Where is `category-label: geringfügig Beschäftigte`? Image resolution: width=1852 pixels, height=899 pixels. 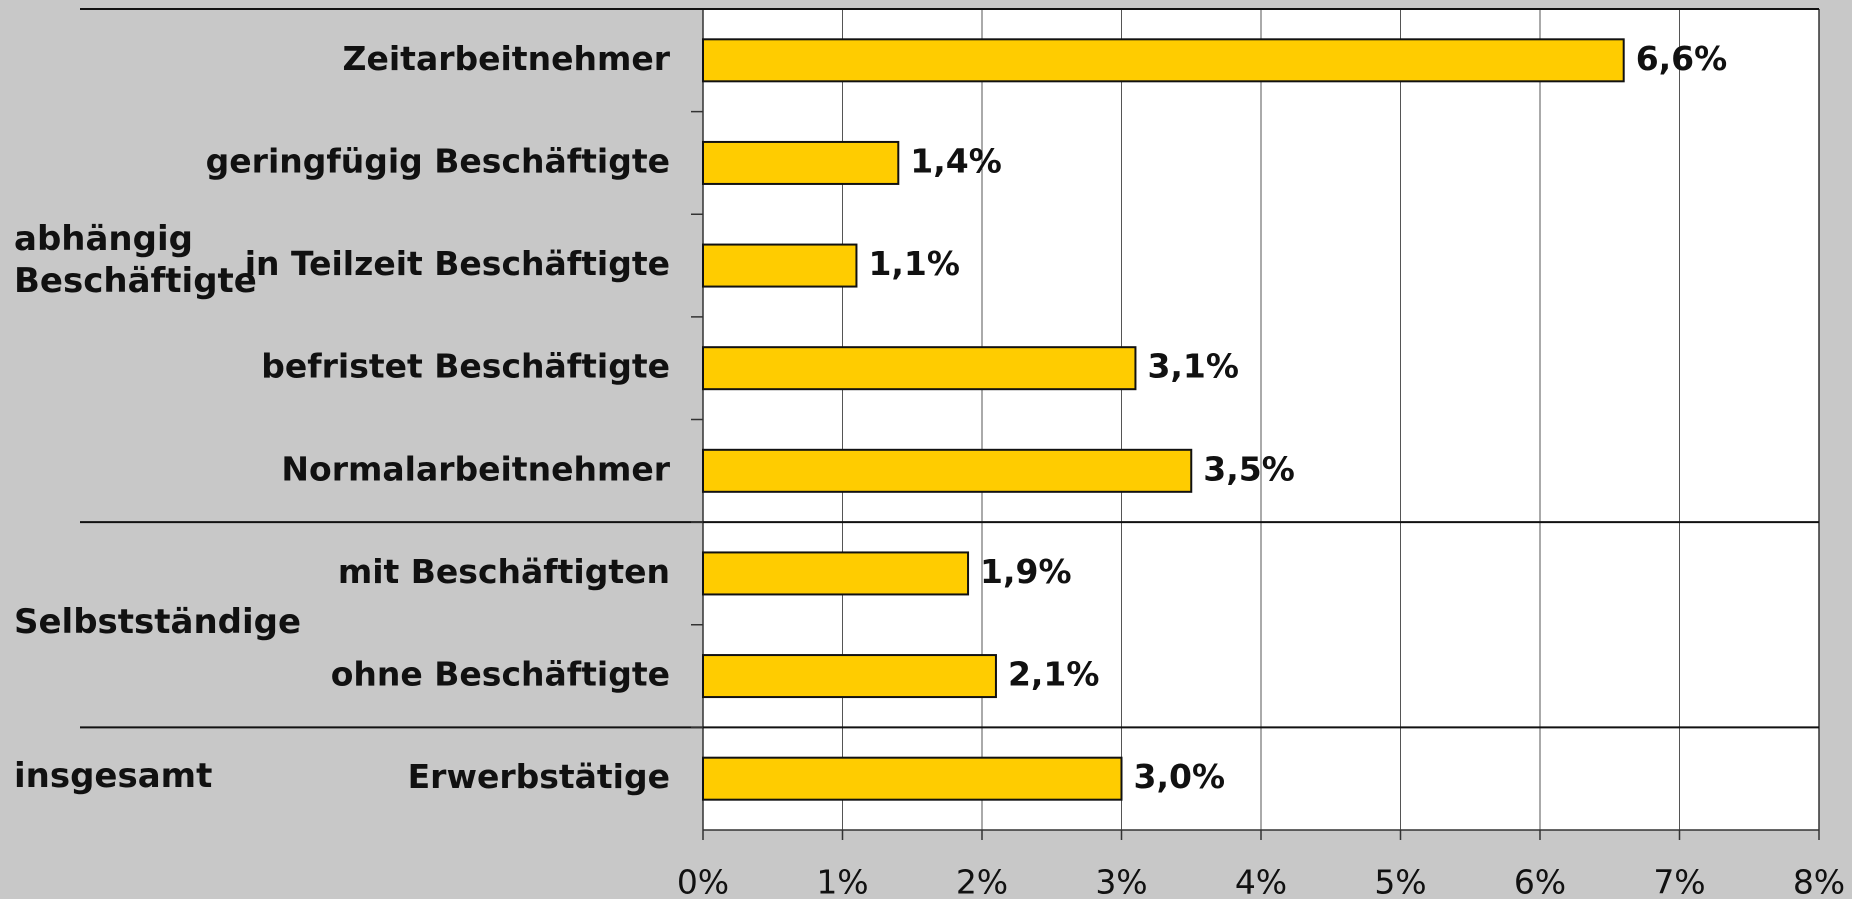
category-label: geringfügig Beschäftigte is located at coordinates (438, 160).